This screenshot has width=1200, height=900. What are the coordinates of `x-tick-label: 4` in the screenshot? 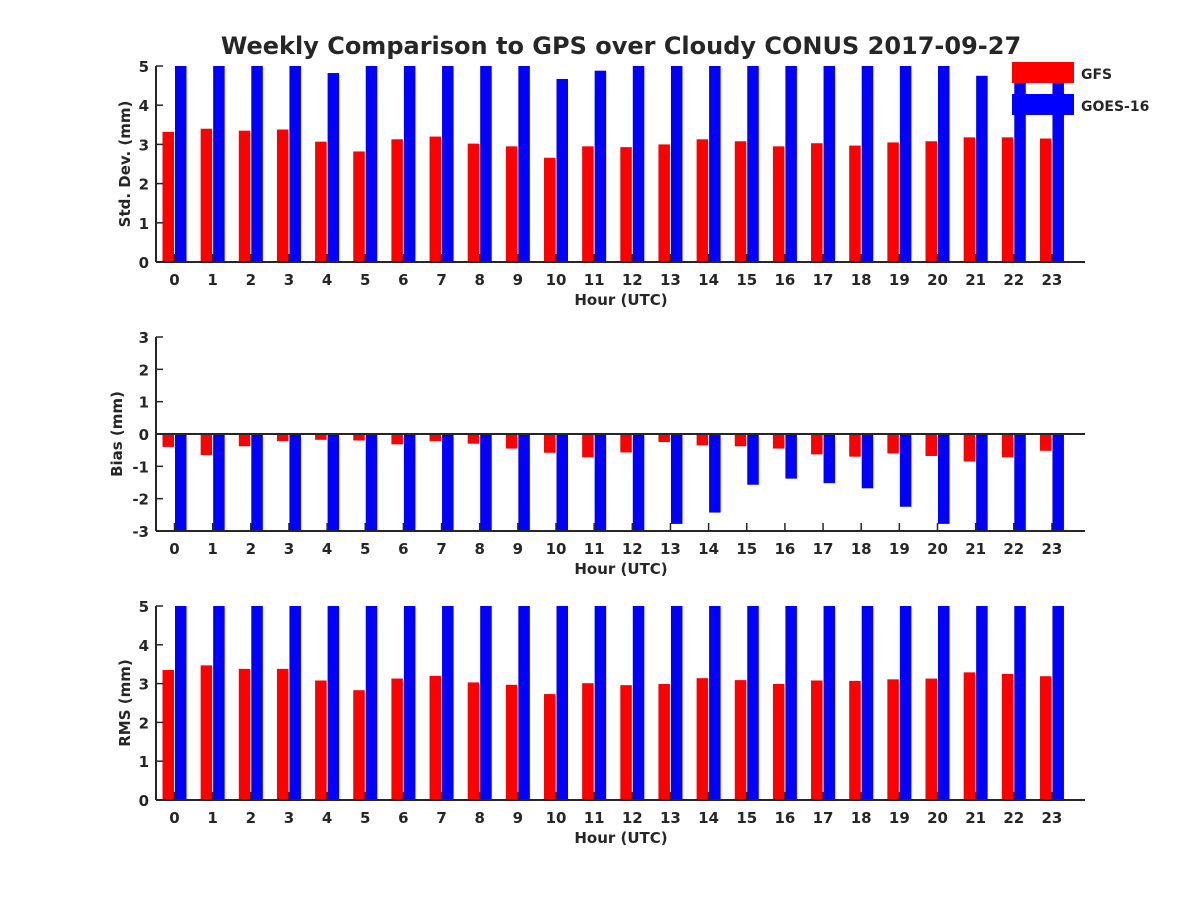 It's located at (327, 818).